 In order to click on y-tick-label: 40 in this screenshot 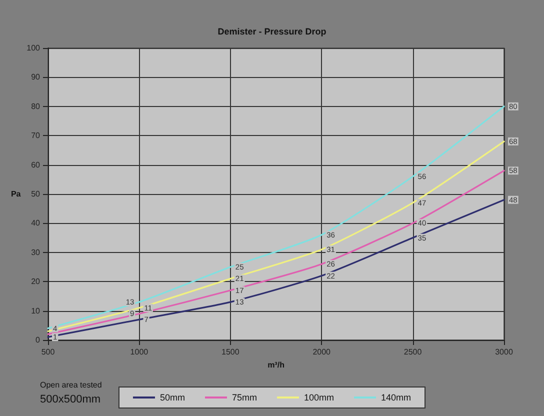, I will do `click(36, 223)`.